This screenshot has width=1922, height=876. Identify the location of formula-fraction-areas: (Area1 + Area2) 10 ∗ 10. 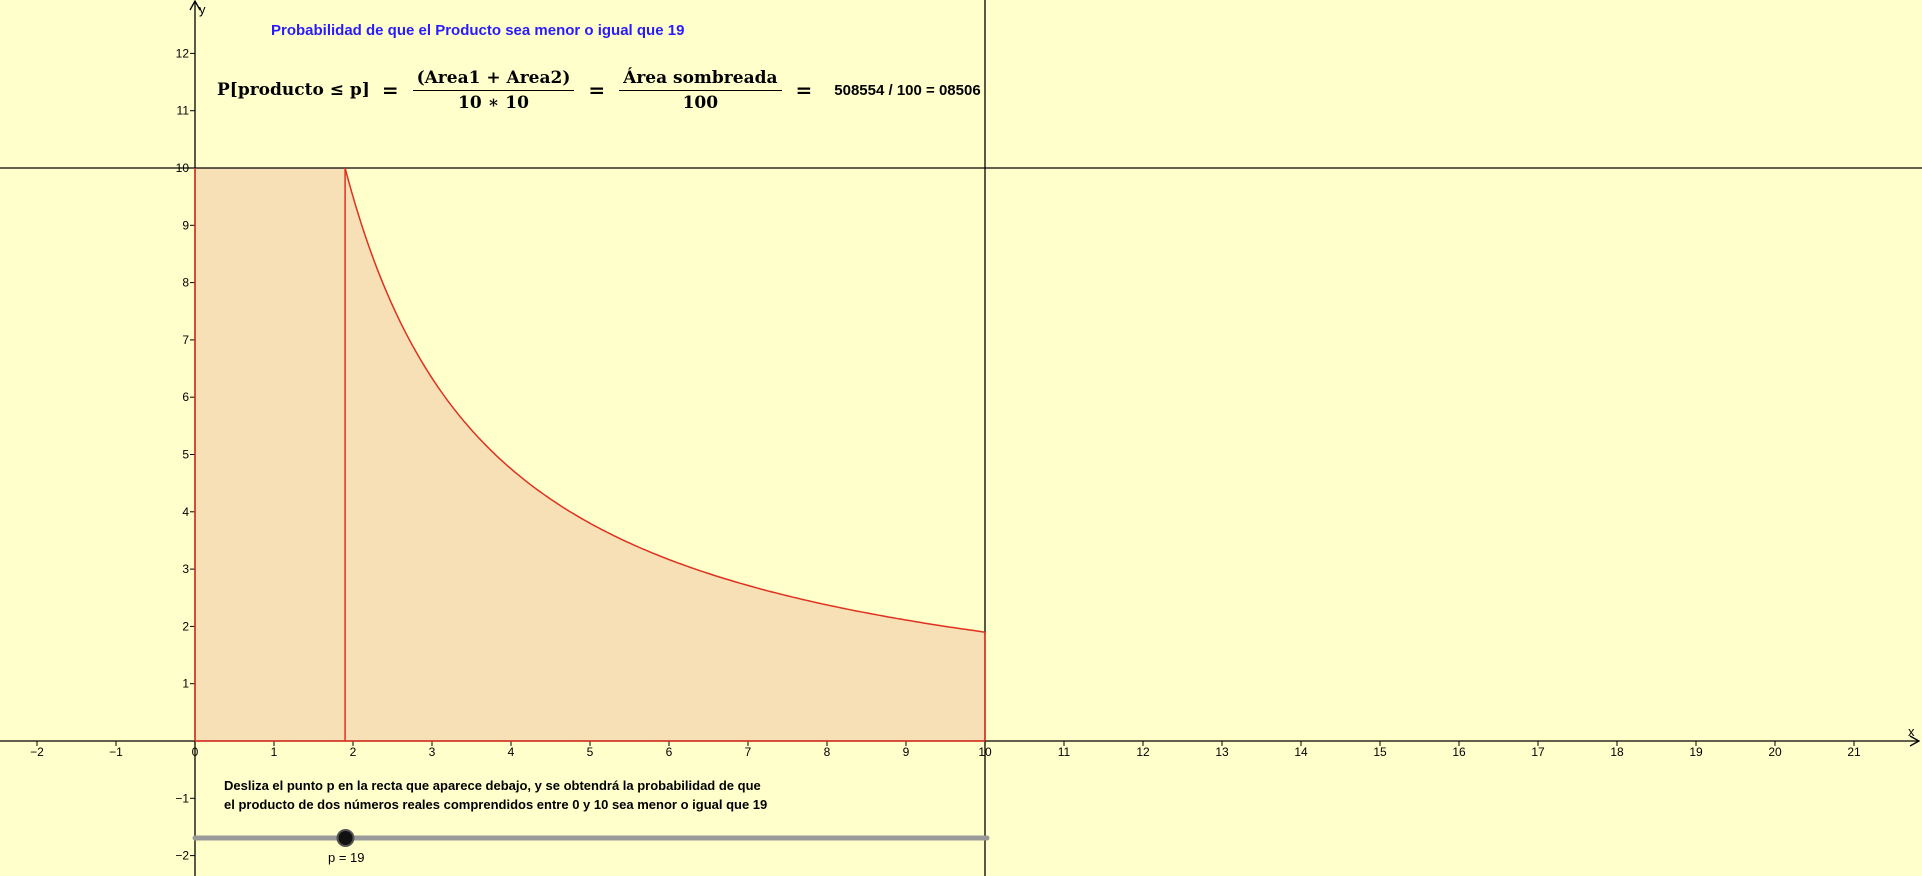
(494, 90).